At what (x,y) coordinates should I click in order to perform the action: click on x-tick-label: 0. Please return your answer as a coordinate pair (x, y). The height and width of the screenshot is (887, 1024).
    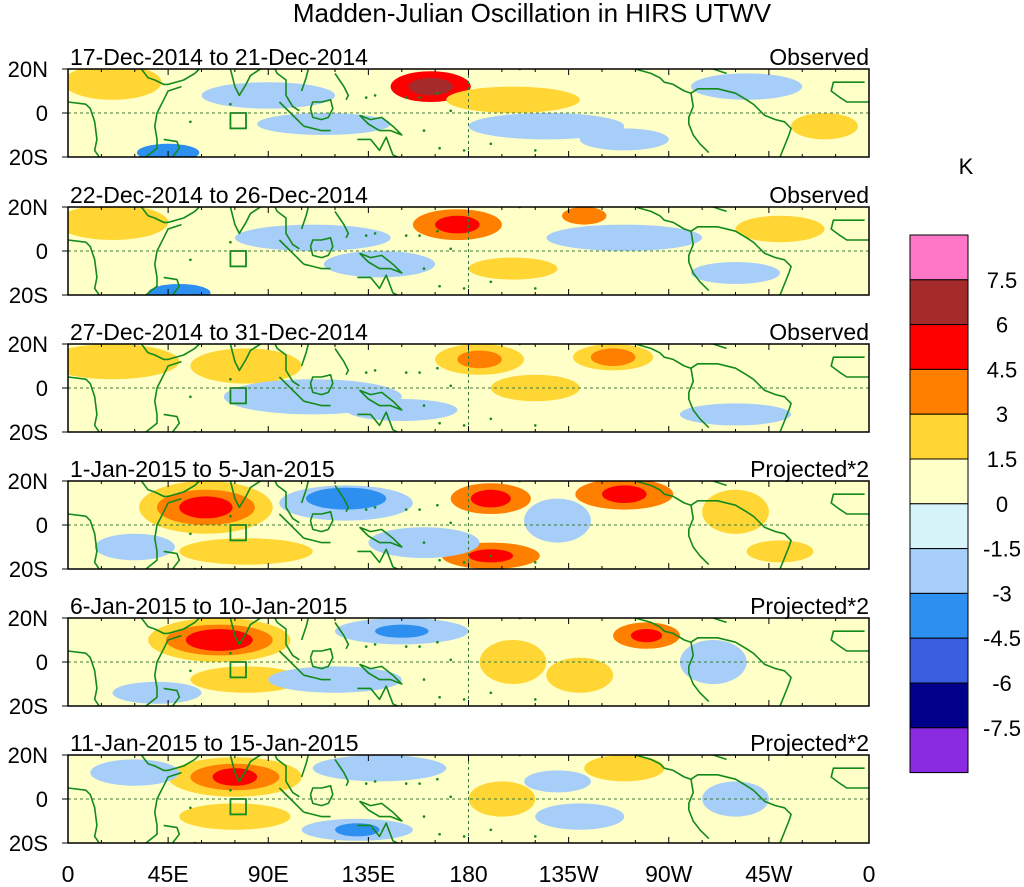
    Looking at the image, I should click on (68, 874).